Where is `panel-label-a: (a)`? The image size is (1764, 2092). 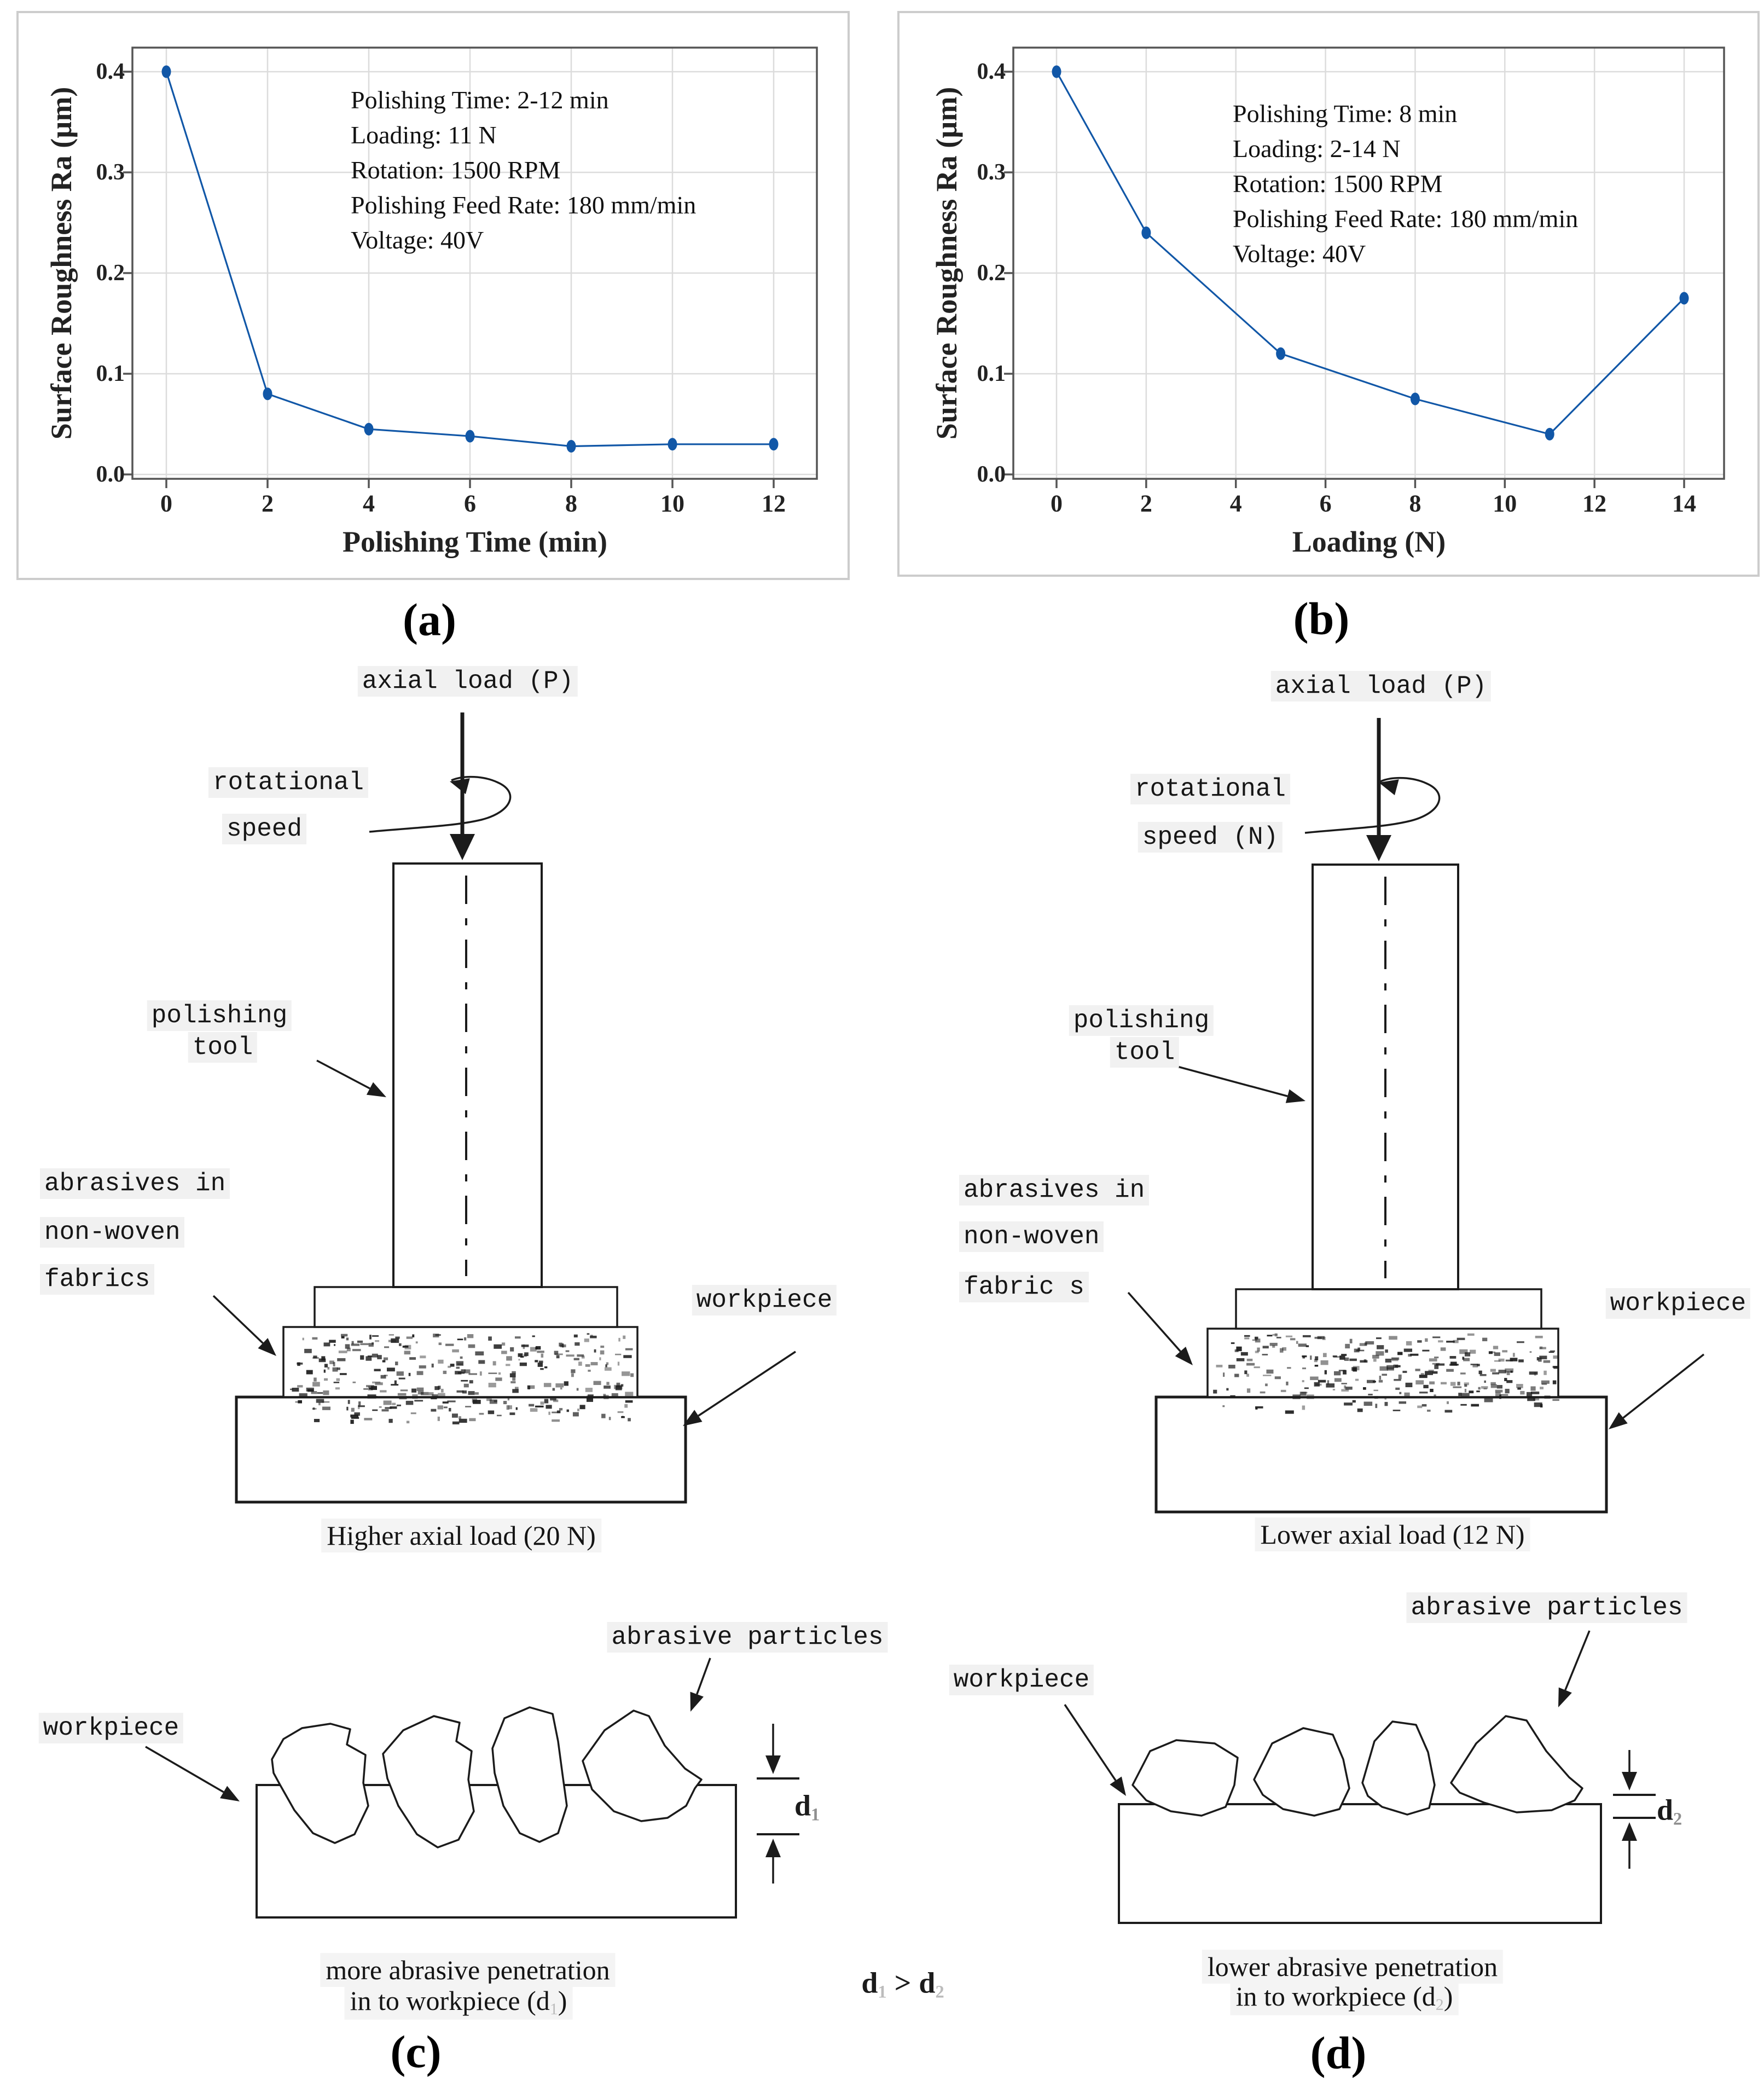
panel-label-a: (a) is located at coordinates (429, 620).